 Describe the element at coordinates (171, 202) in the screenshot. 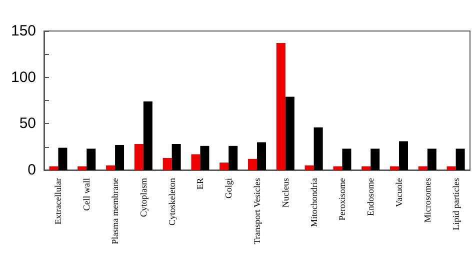

I see `x-tick-label: Cytoskeleton` at that location.